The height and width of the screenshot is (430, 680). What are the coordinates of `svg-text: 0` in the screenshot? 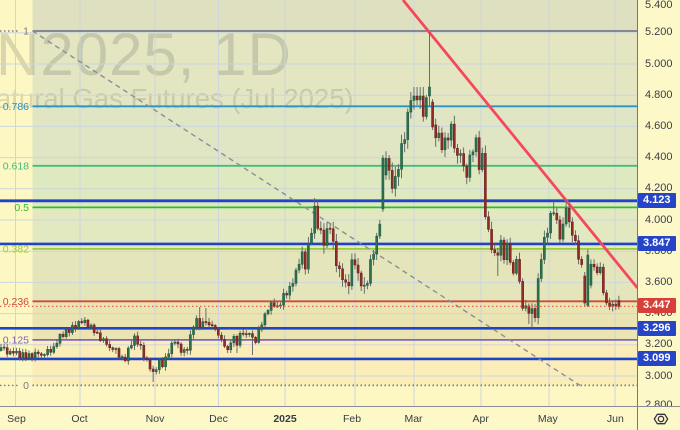 It's located at (26, 386).